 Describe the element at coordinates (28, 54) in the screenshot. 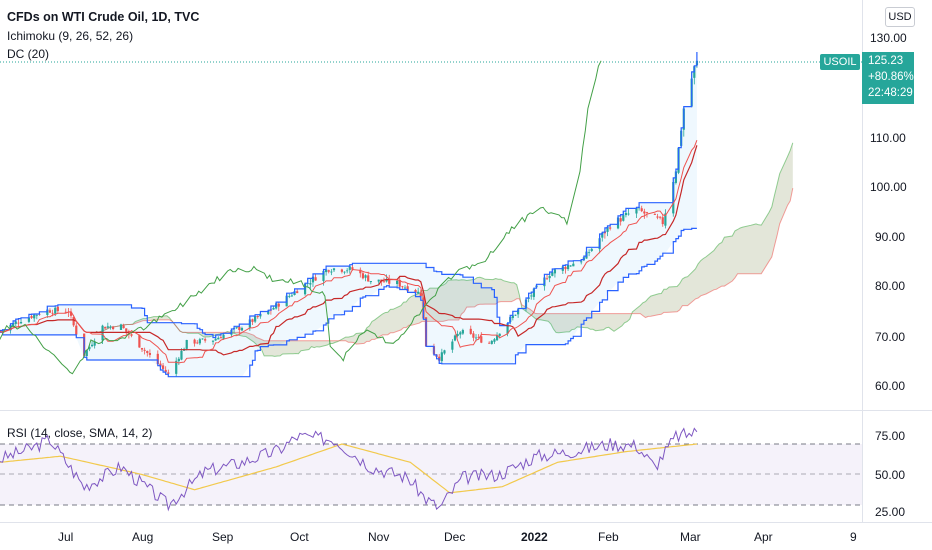

I see `legend-donchian: DC (20)` at that location.